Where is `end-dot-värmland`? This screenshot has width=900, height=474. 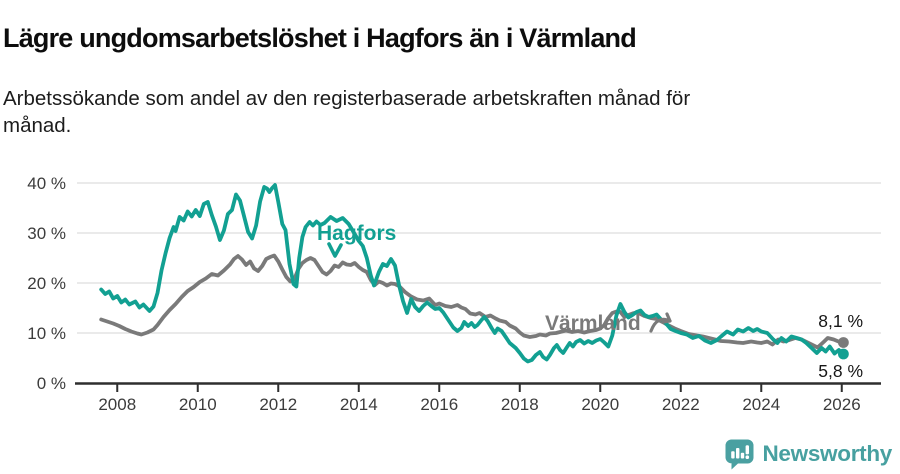 end-dot-värmland is located at coordinates (843, 342).